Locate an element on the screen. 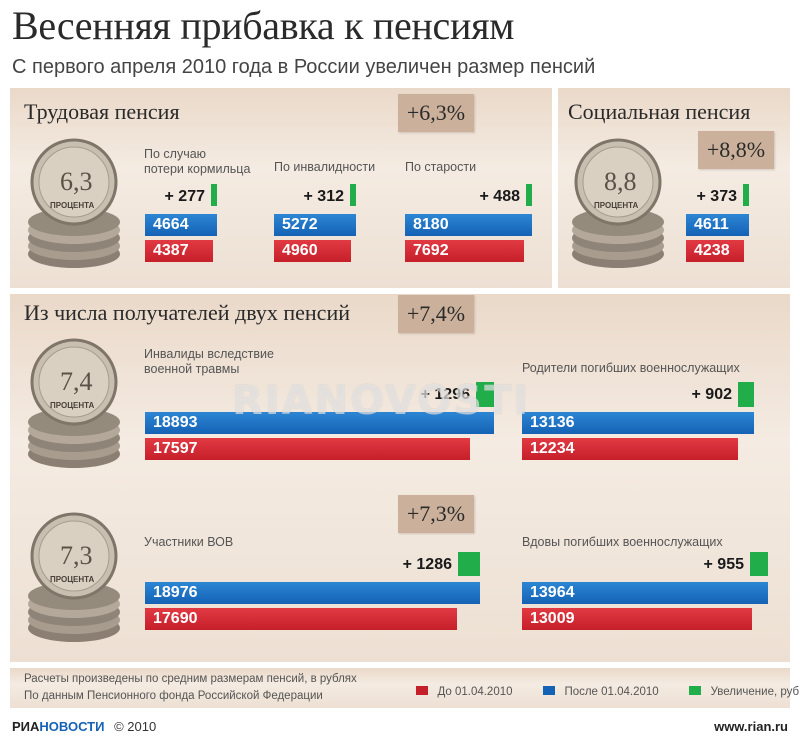 This screenshot has width=800, height=743. legend-label-after: После 01.04.2010 is located at coordinates (611, 692).